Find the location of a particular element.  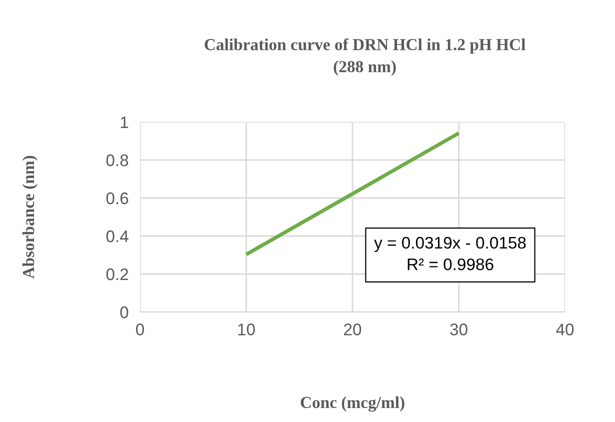

x-axis-title: Conc (mcg/ml) is located at coordinates (352, 404).